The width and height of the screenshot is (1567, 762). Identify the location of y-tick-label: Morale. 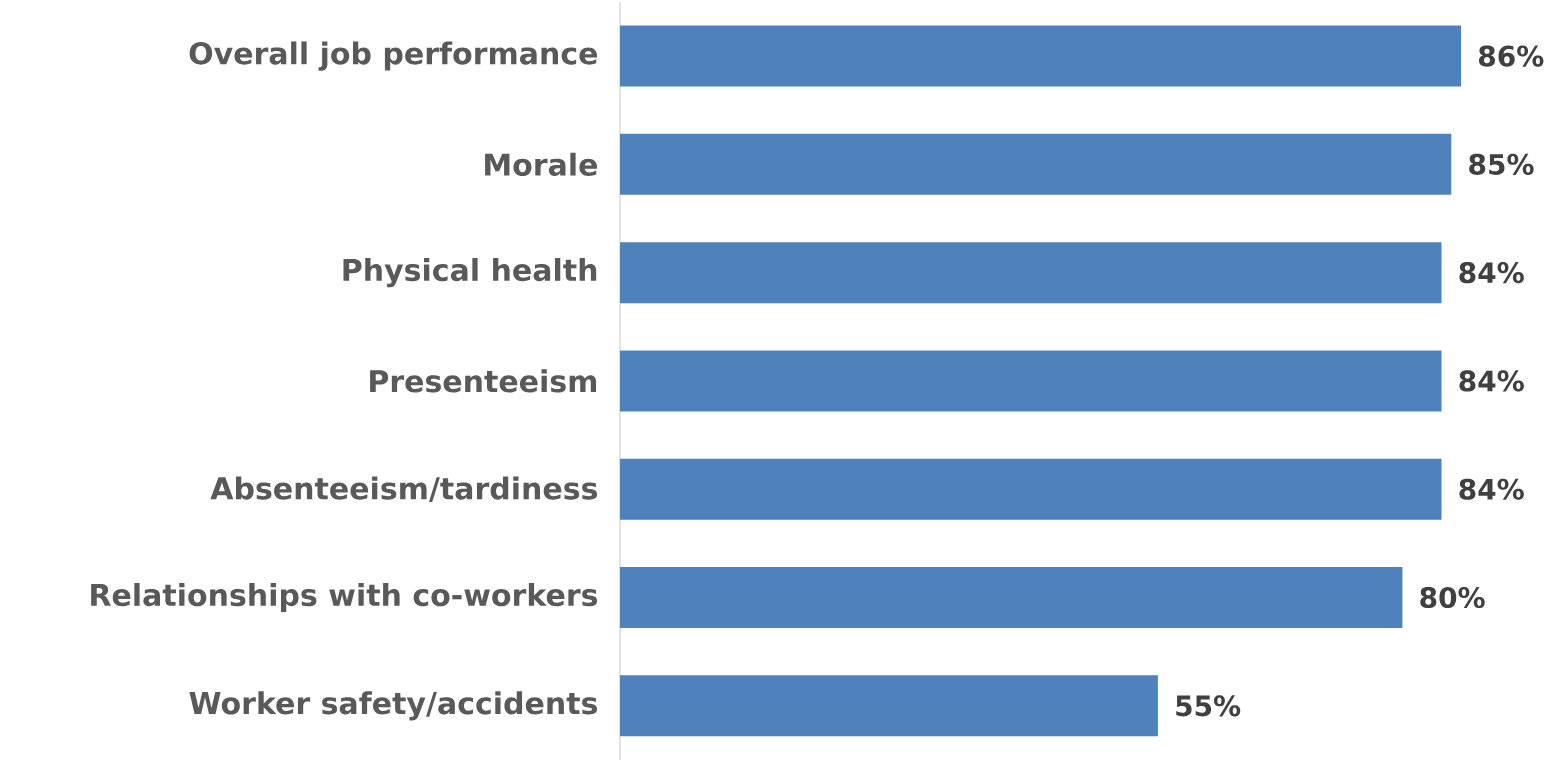
(541, 164).